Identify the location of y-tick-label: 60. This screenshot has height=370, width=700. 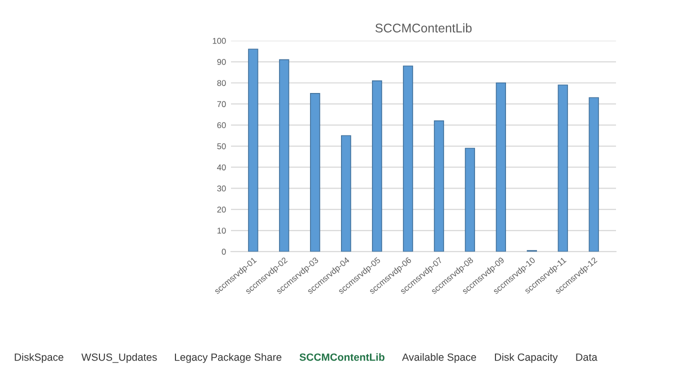
(221, 125).